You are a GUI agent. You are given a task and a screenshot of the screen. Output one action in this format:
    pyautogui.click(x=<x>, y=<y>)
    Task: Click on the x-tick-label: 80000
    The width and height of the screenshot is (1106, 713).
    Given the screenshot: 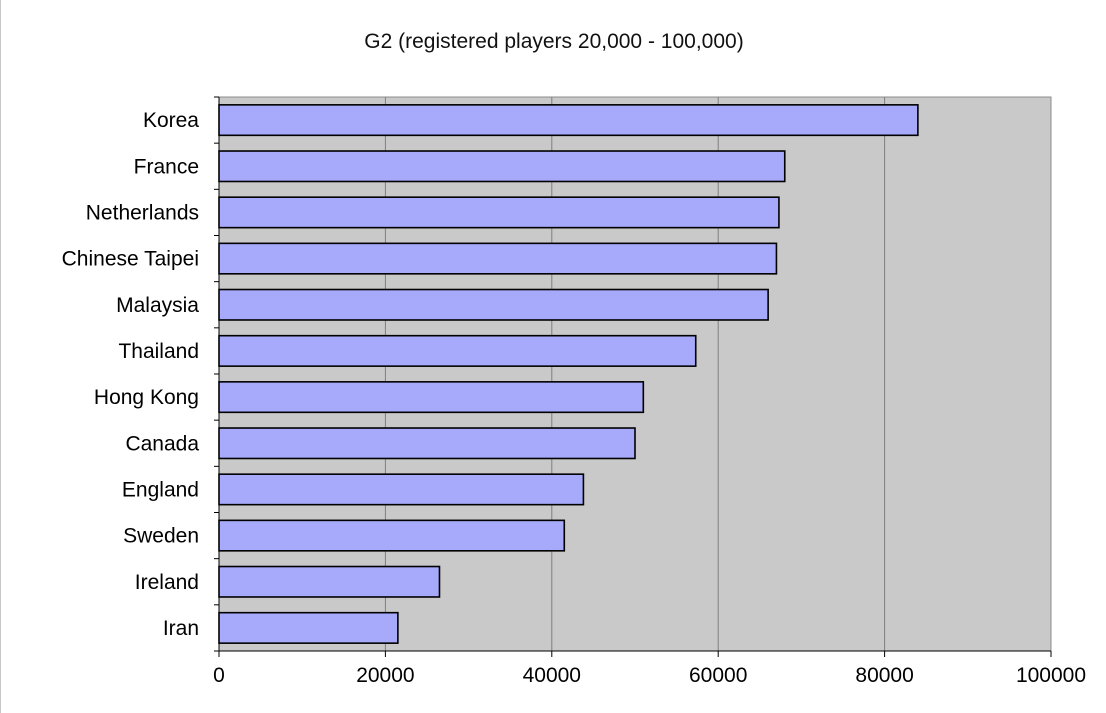 What is the action you would take?
    pyautogui.click(x=884, y=675)
    